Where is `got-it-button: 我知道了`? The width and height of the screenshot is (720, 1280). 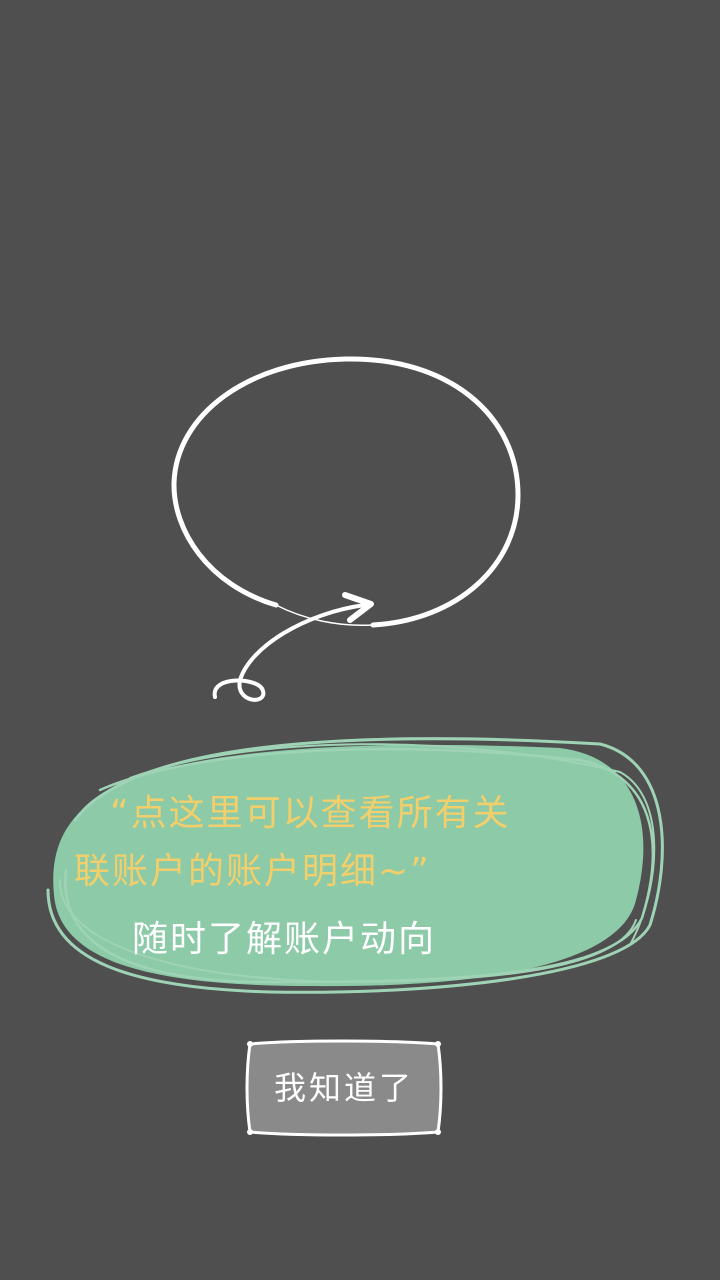 got-it-button: 我知道了 is located at coordinates (344, 1088).